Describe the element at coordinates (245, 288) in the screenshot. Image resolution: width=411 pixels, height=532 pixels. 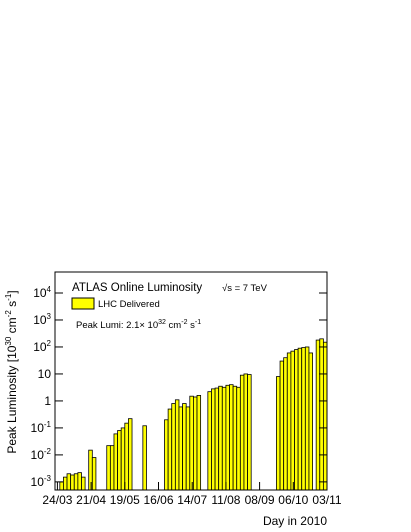
I see `energy-label: √s = 7 TeV` at that location.